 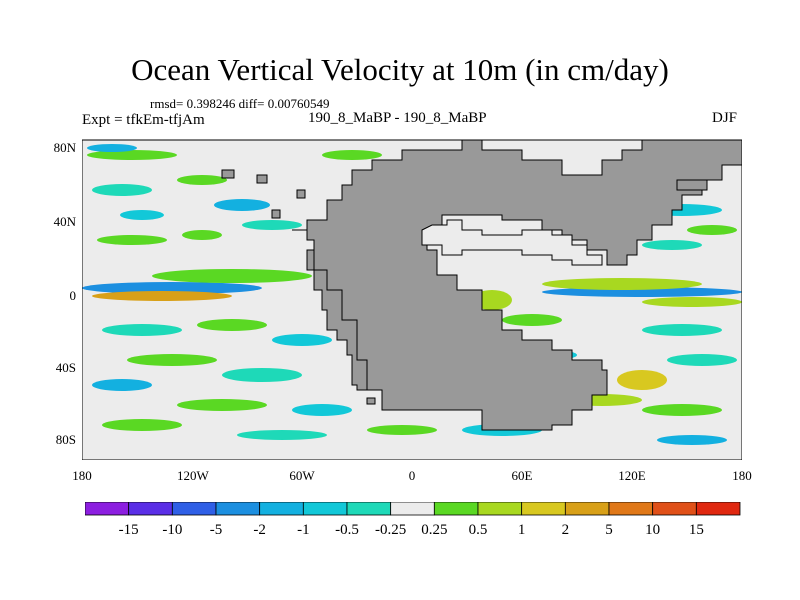 What do you see at coordinates (609, 530) in the screenshot?
I see `colorbar-label: 5` at bounding box center [609, 530].